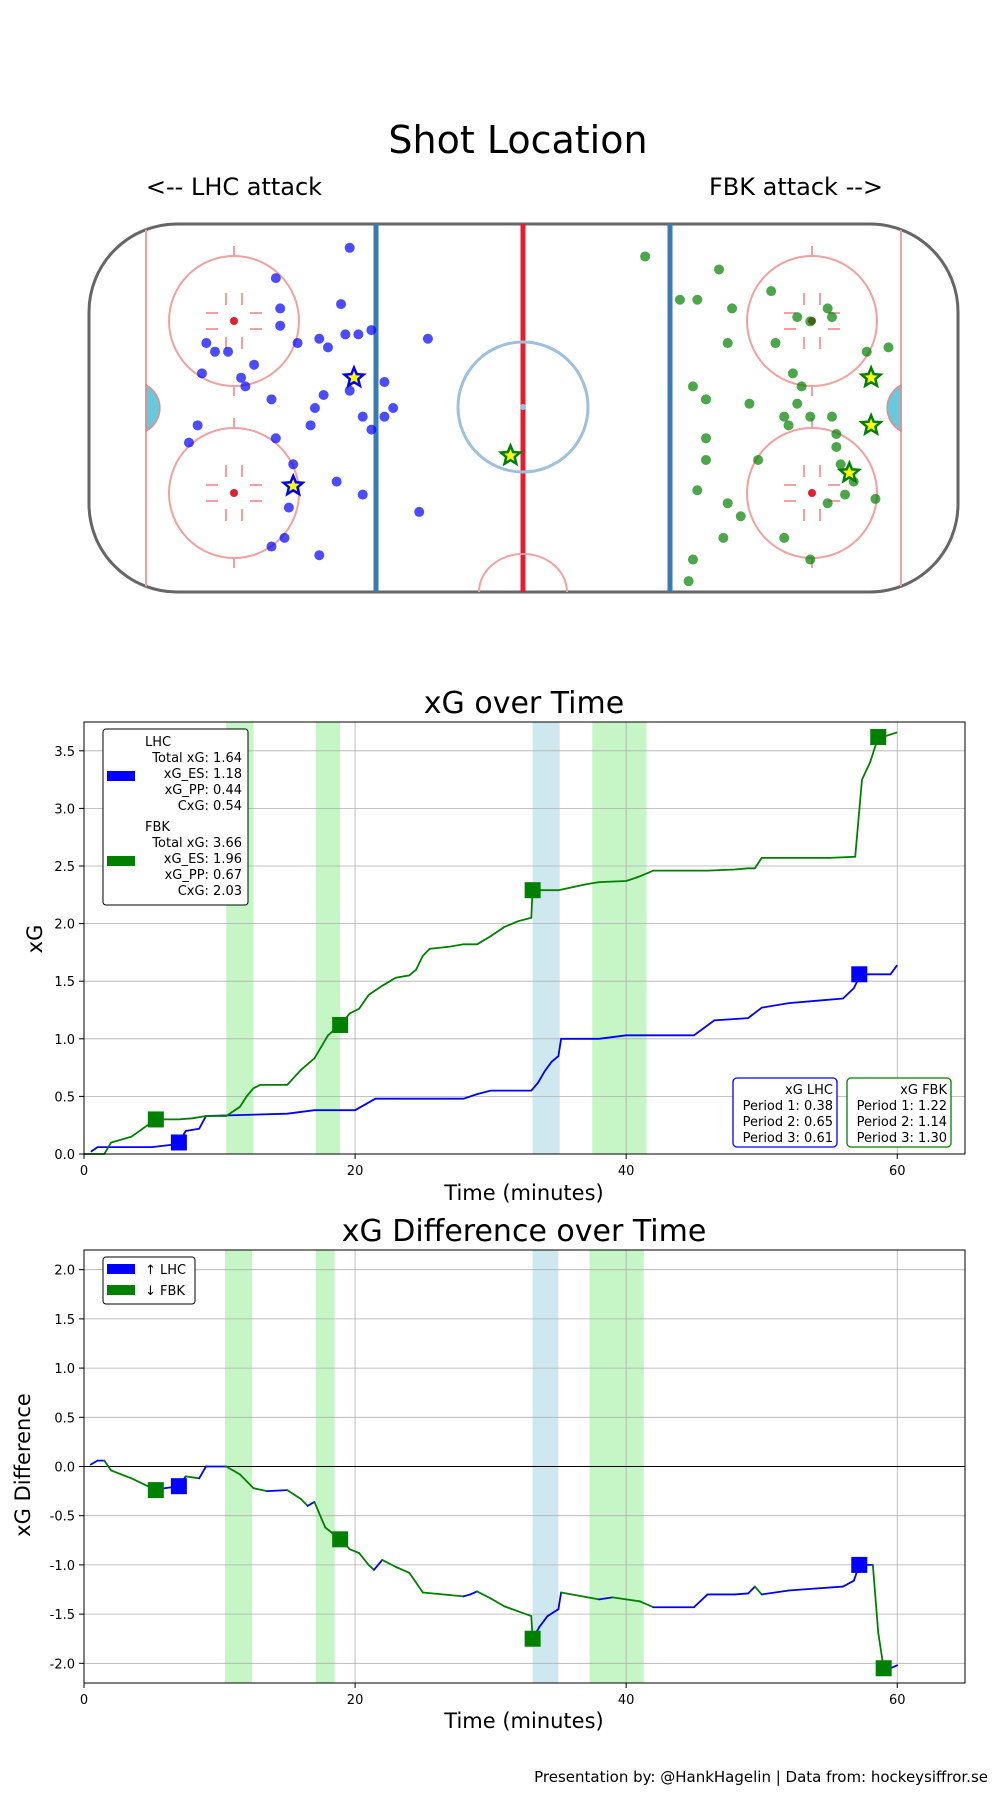 The width and height of the screenshot is (1000, 1800). What do you see at coordinates (902, 1122) in the screenshot?
I see `period-fbk-p2: Period 2: 1.14` at bounding box center [902, 1122].